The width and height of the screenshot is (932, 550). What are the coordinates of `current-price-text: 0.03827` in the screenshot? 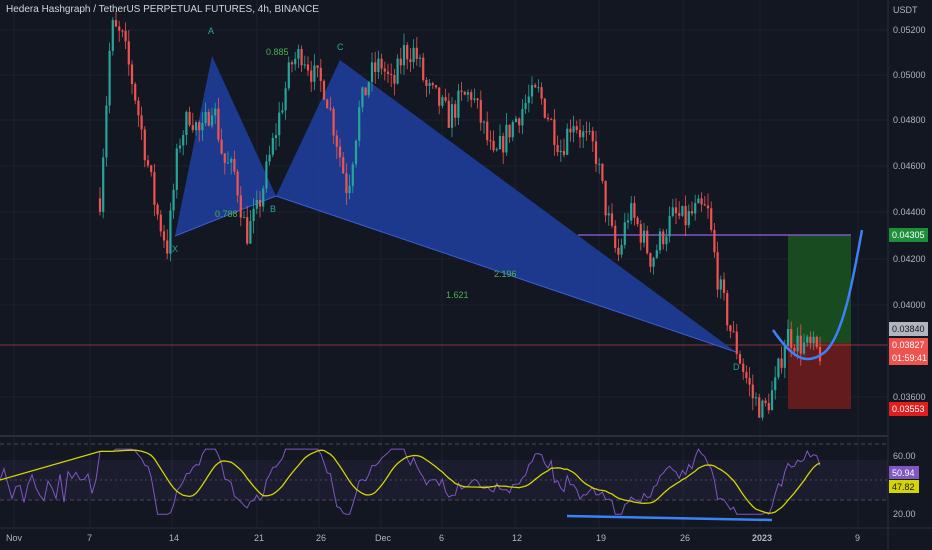 It's located at (908, 345).